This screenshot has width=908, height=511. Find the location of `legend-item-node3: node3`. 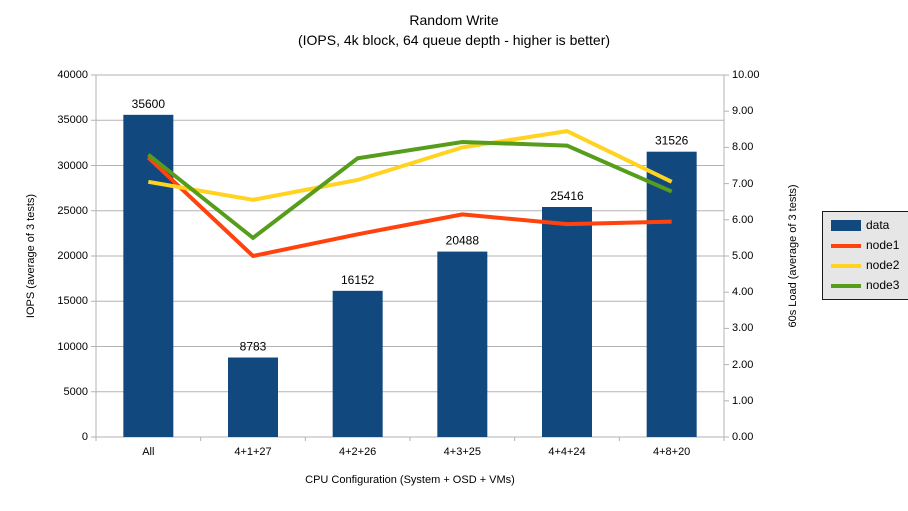

legend-item-node3: node3 is located at coordinates (865, 285).